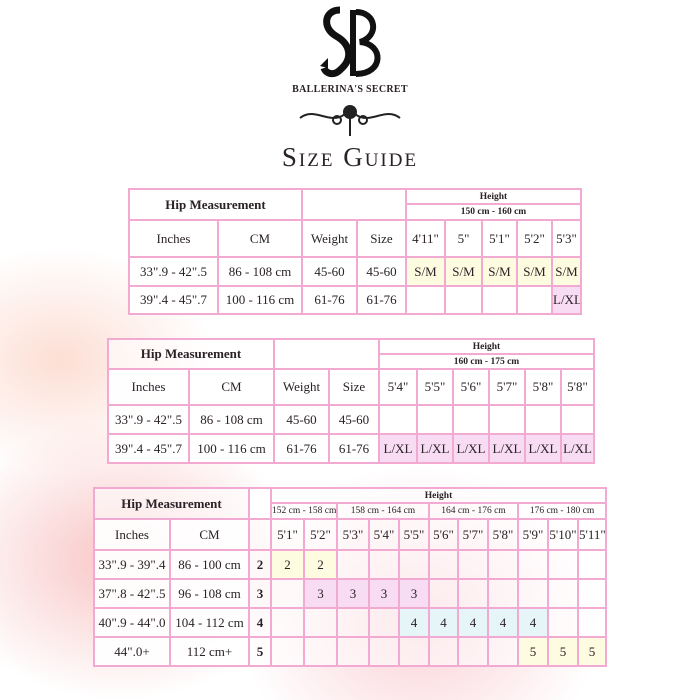 This screenshot has width=700, height=700. I want to click on table-row: 37".8 - 42".5 96 - 108 cm 3 3 3 3 3, so click(350, 593).